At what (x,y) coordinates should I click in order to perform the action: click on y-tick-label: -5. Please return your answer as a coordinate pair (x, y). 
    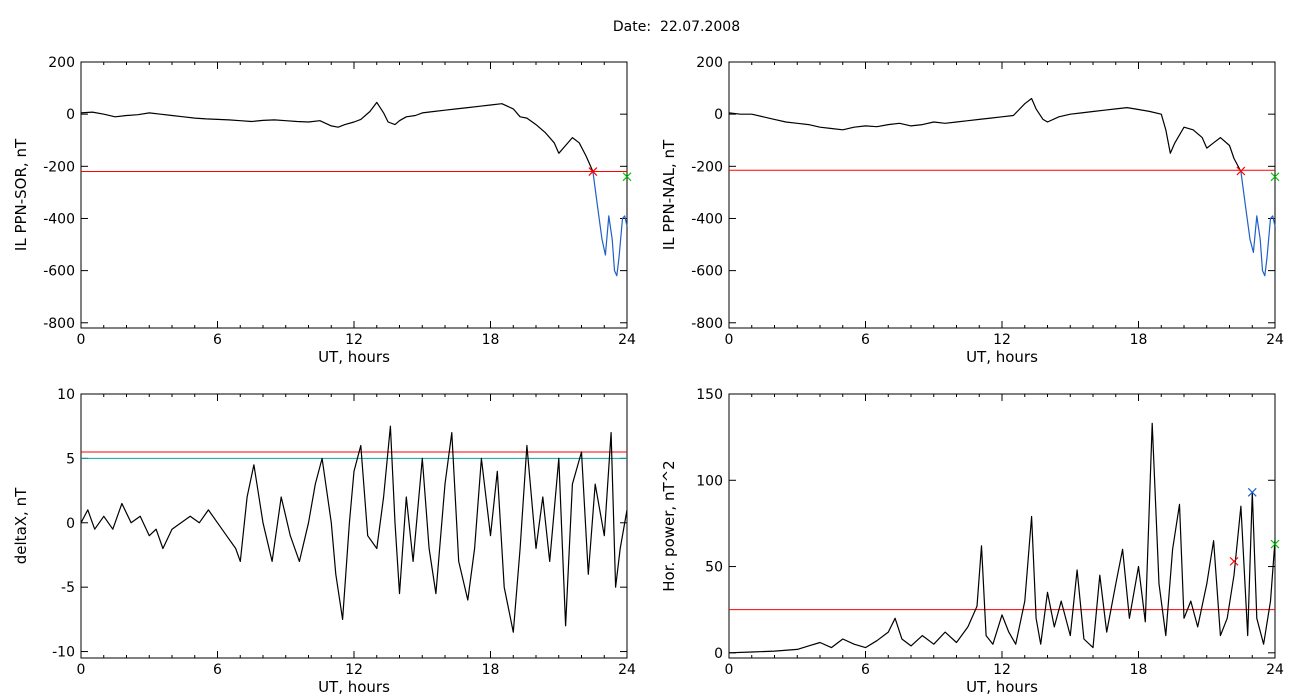
    Looking at the image, I should click on (68, 588).